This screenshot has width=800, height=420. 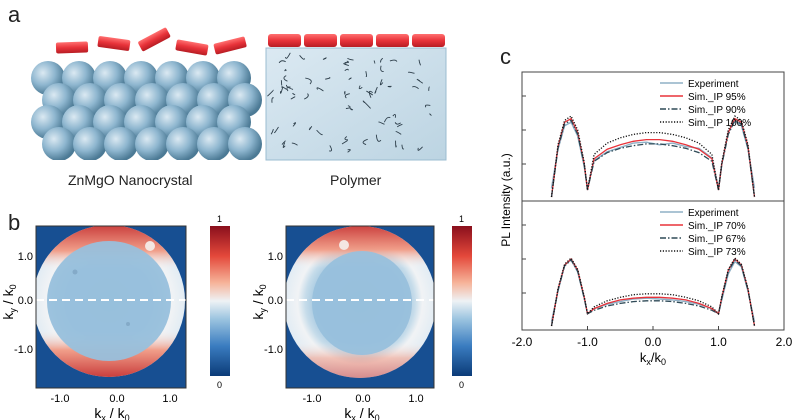 What do you see at coordinates (356, 180) in the screenshot?
I see `polymer-caption: Polymer` at bounding box center [356, 180].